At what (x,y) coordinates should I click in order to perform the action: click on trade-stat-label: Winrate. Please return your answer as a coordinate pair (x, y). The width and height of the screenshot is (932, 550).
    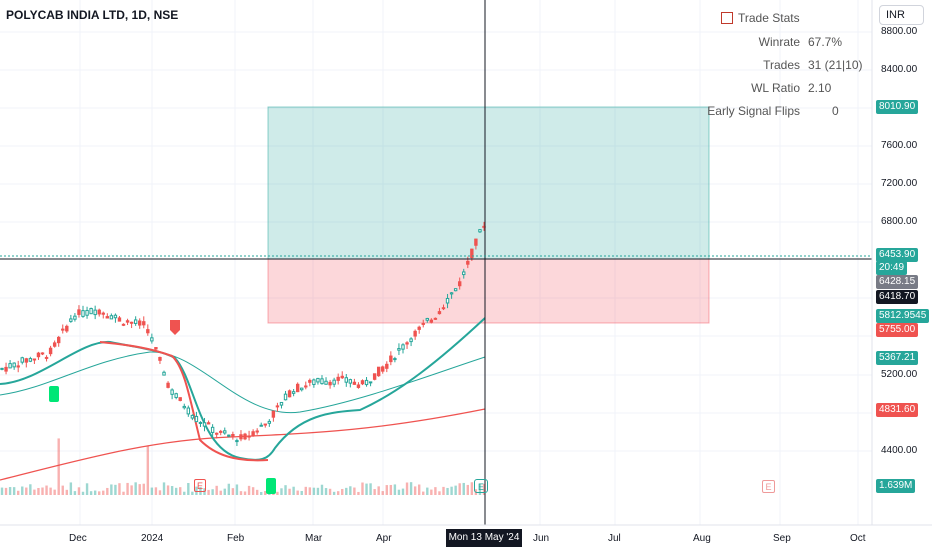
    Looking at the image, I should click on (750, 42).